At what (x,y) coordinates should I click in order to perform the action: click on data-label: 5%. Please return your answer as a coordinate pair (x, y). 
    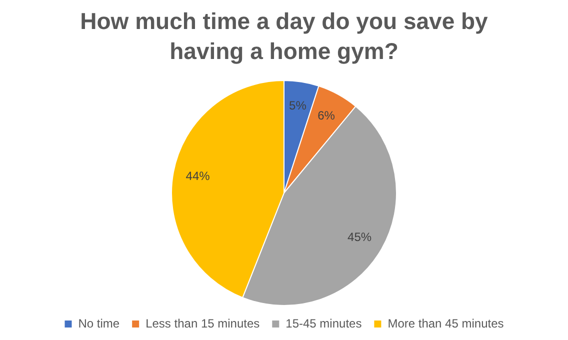
    Looking at the image, I should click on (298, 105).